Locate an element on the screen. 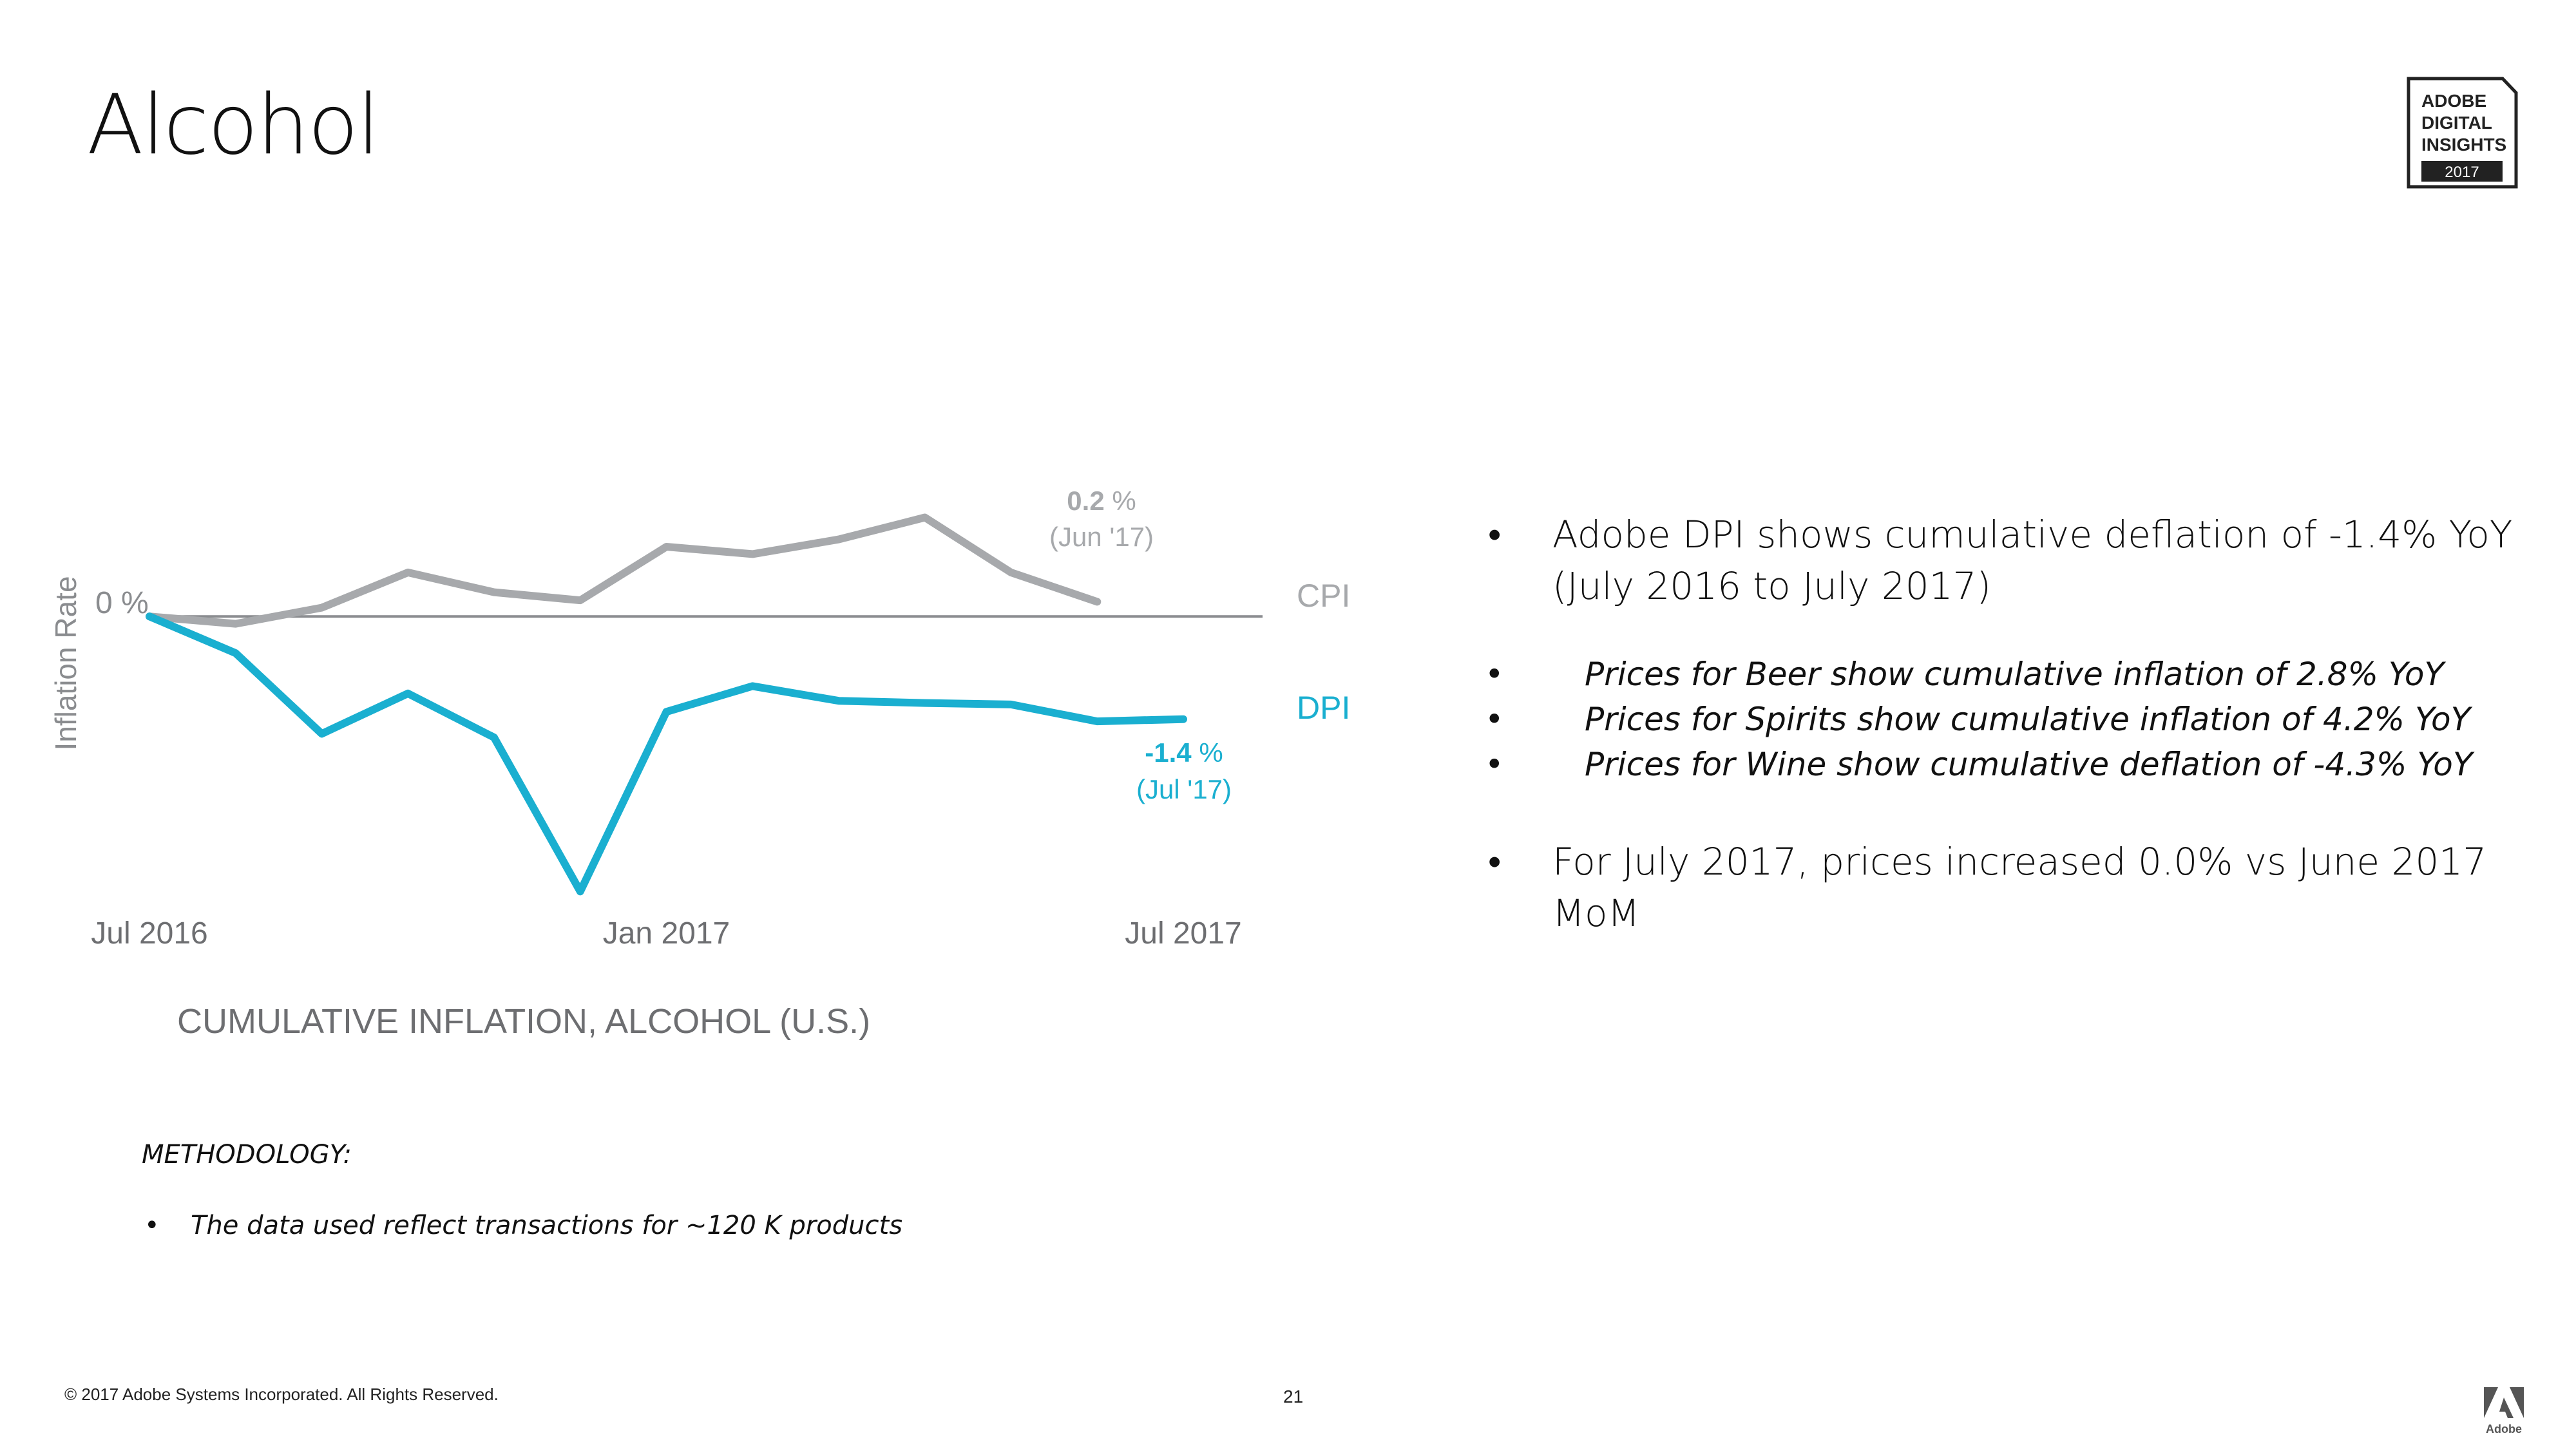 This screenshot has width=2576, height=1449. badge-line1: ADOBE is located at coordinates (2453, 101).